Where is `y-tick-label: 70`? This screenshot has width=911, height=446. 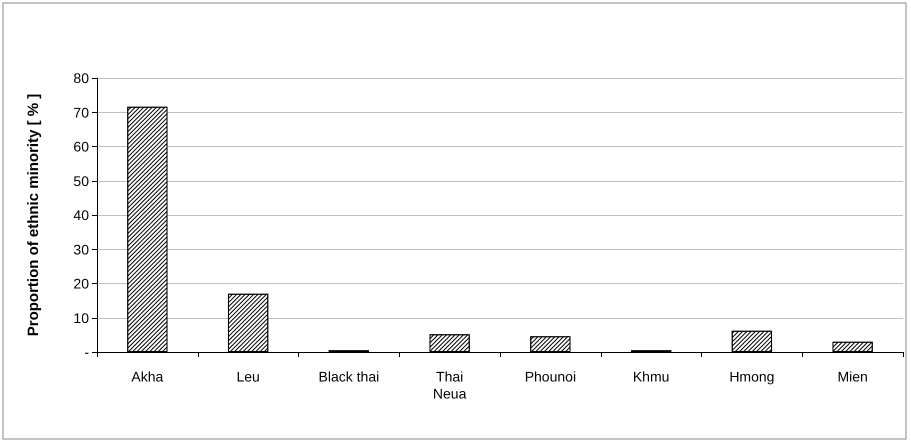
y-tick-label: 70 is located at coordinates (81, 112).